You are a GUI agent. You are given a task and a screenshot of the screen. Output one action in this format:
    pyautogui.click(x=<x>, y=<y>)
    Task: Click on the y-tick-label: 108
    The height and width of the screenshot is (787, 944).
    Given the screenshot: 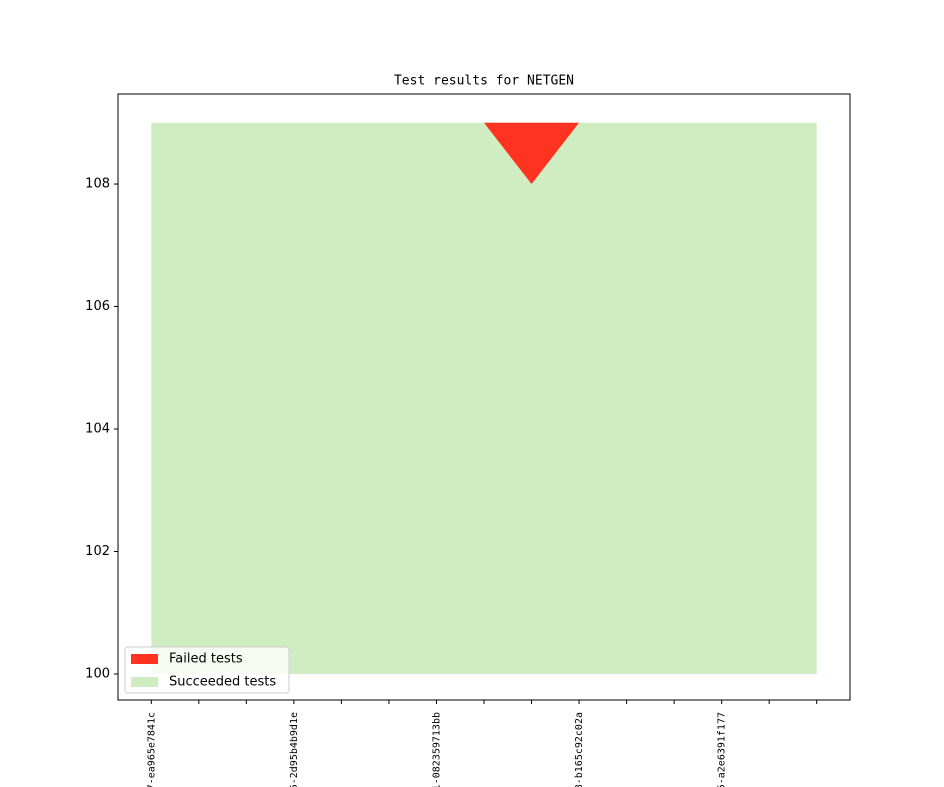 What is the action you would take?
    pyautogui.click(x=97, y=184)
    